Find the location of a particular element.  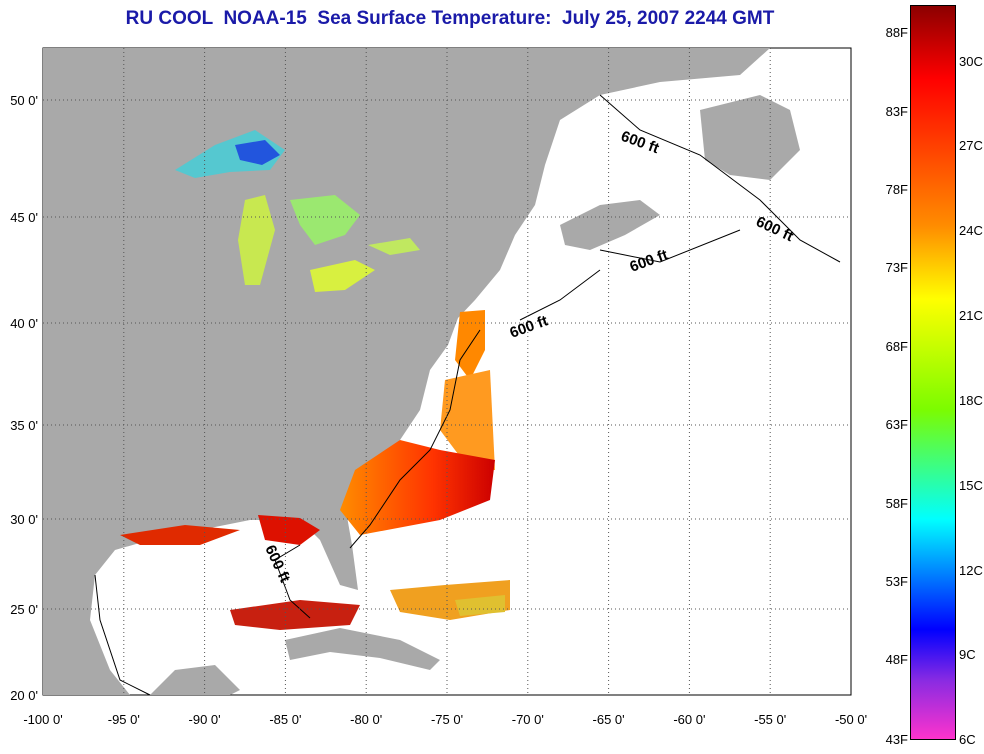

latitude-tick-label: 30 0' is located at coordinates (24, 519).